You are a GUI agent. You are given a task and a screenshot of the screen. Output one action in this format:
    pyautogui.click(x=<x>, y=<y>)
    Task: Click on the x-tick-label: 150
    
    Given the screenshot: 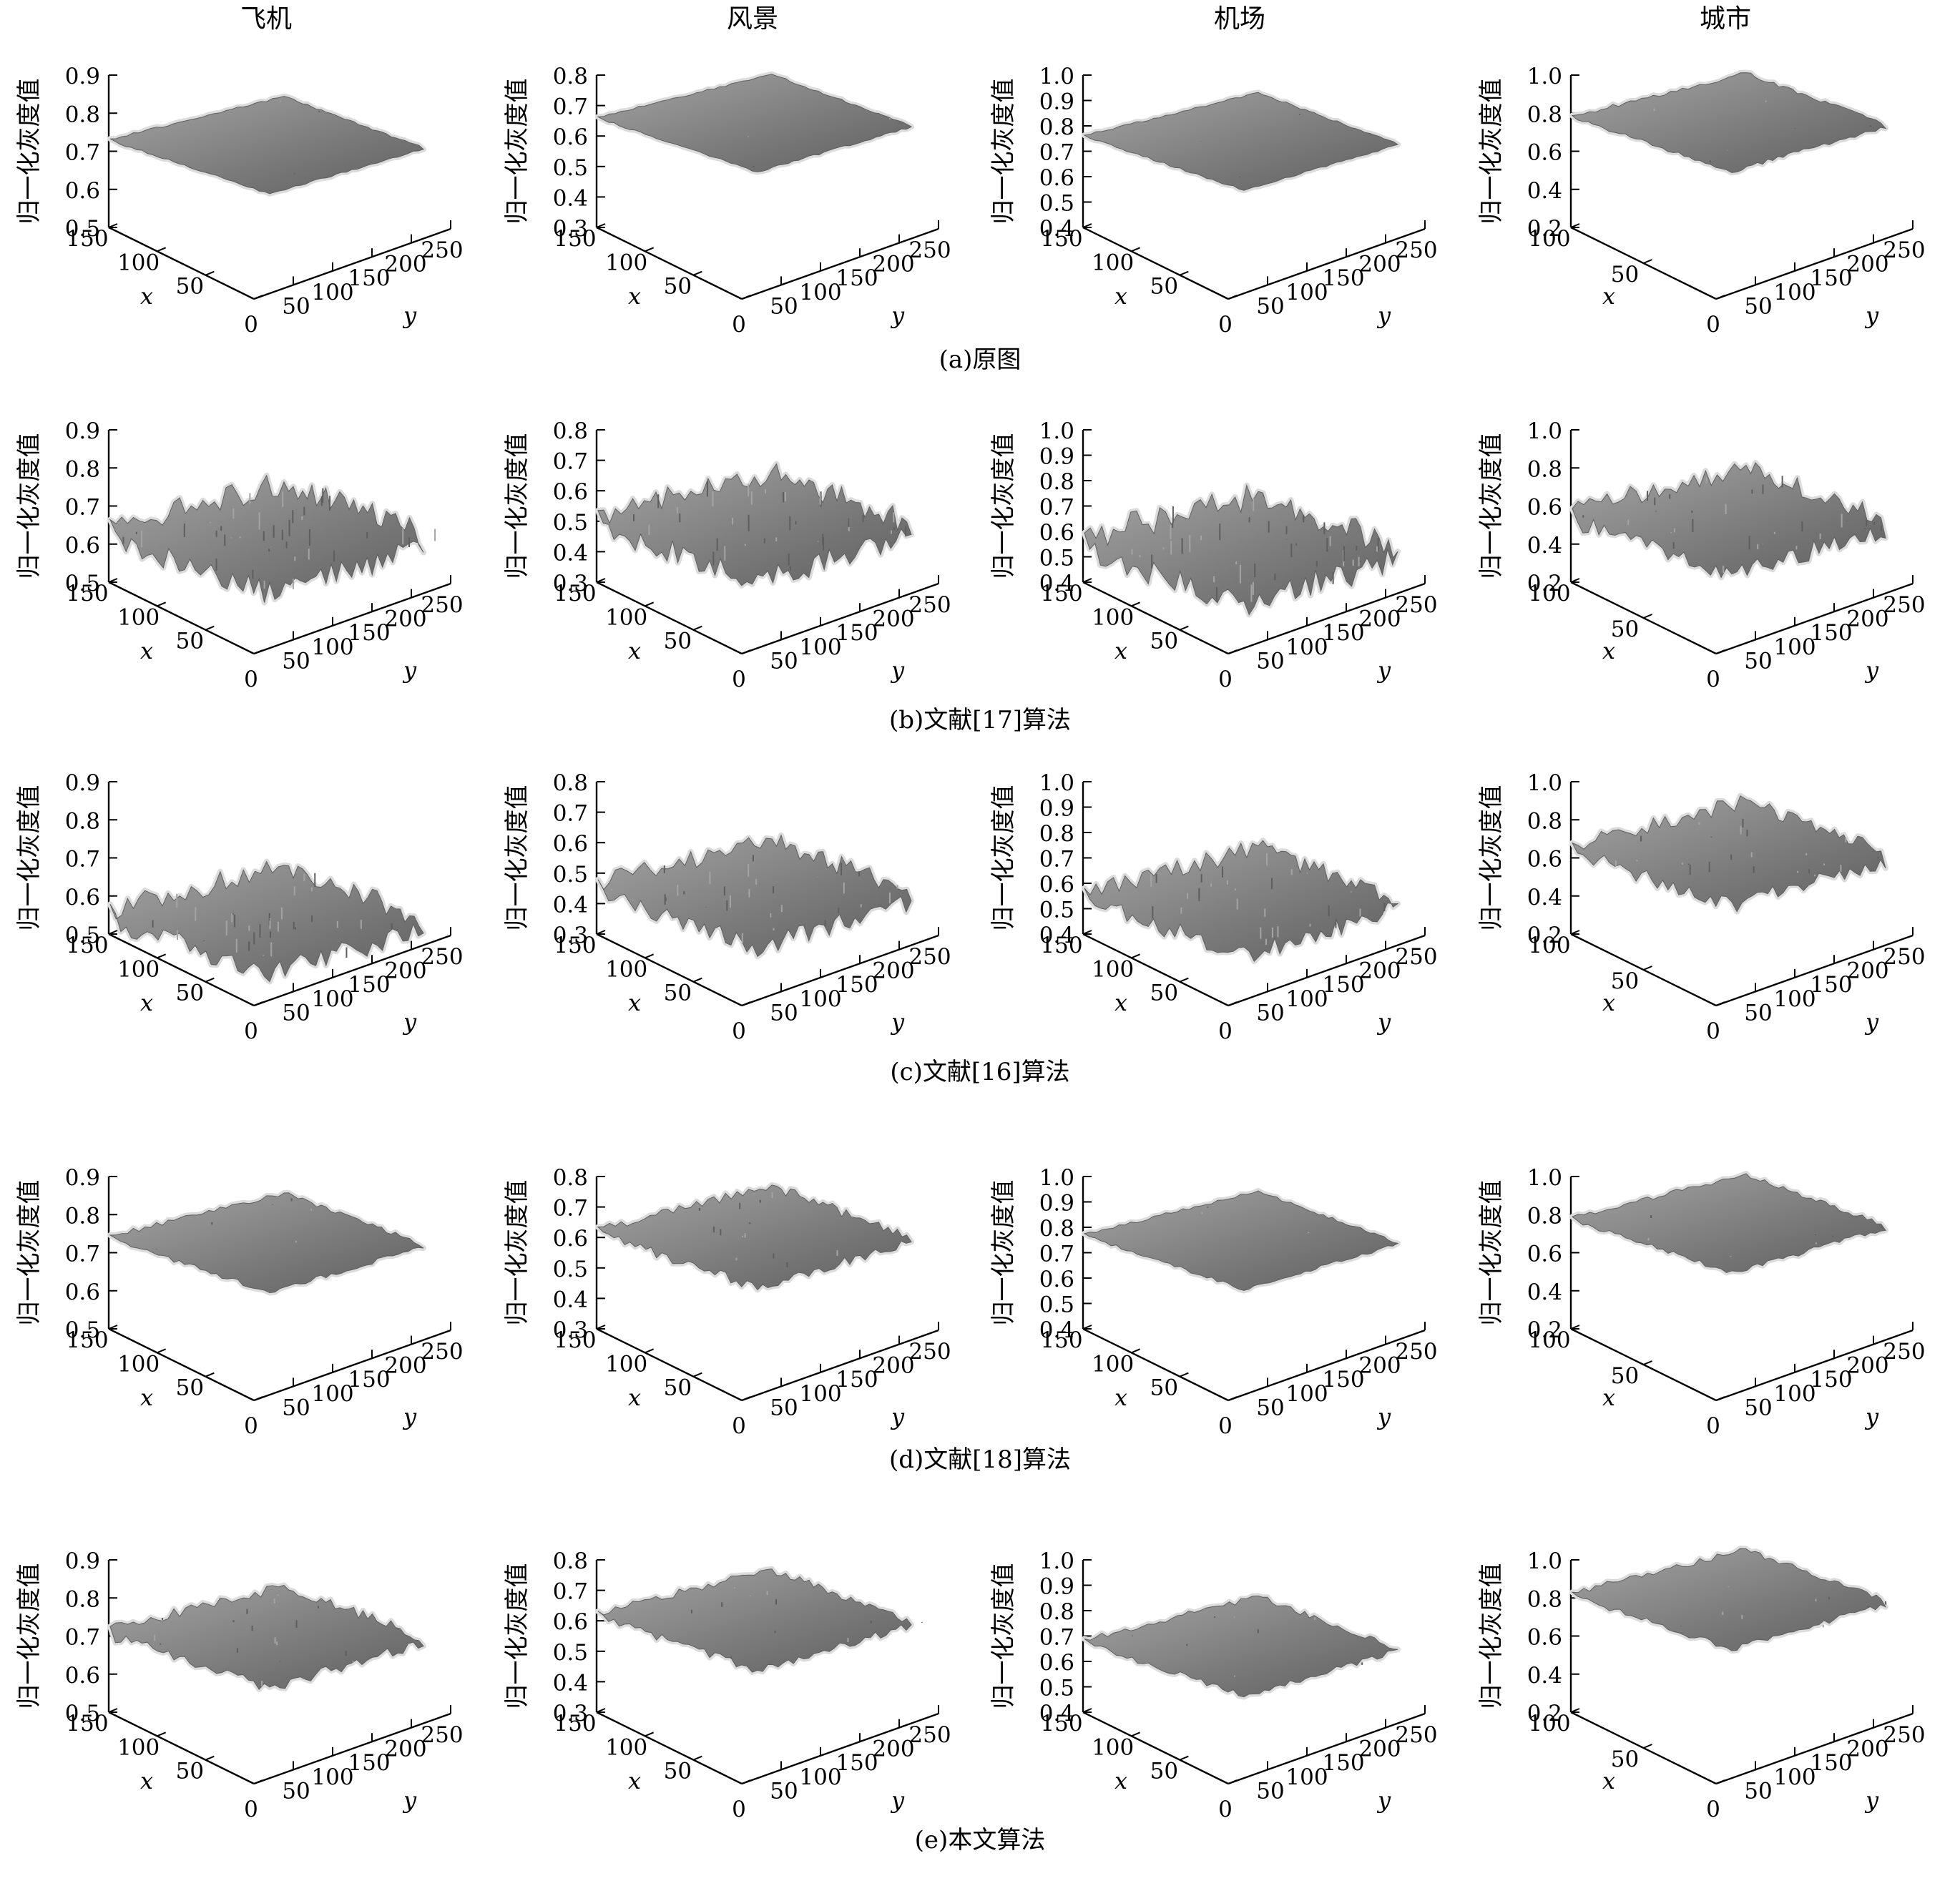 What is the action you would take?
    pyautogui.click(x=575, y=239)
    